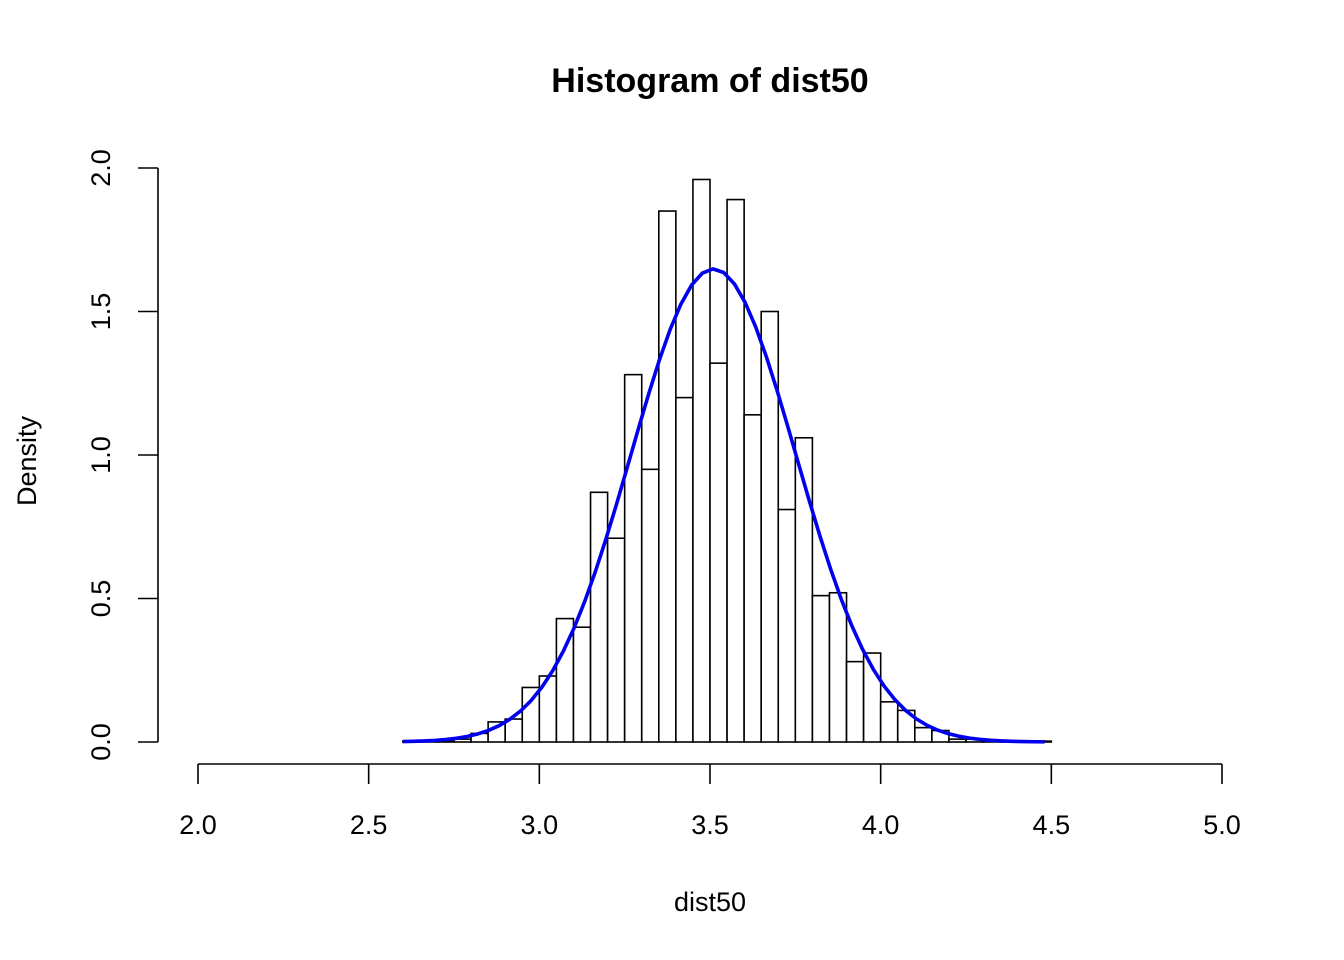  What do you see at coordinates (101, 312) in the screenshot?
I see `y-tick-label: 1.5` at bounding box center [101, 312].